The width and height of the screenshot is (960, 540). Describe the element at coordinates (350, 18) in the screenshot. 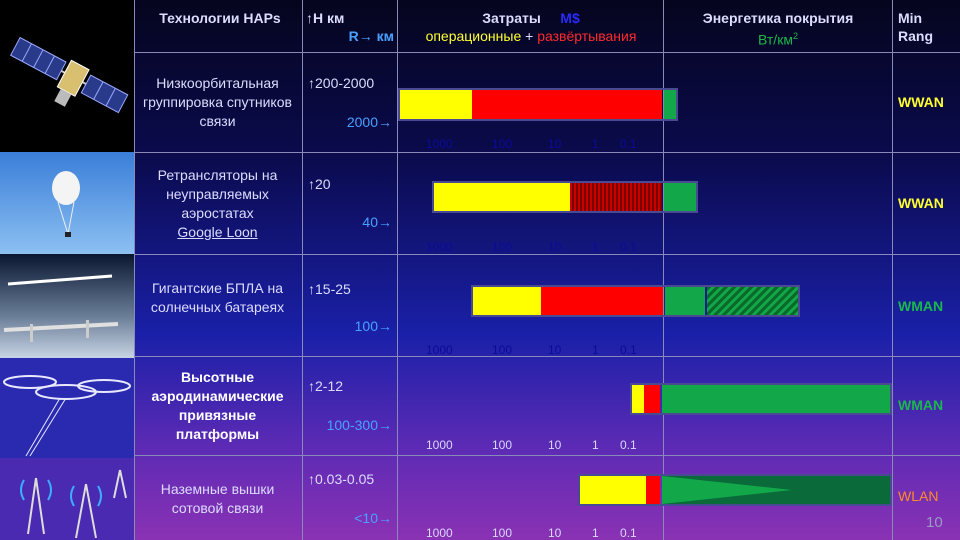

I see `header-alt-label: ↑Н км` at that location.